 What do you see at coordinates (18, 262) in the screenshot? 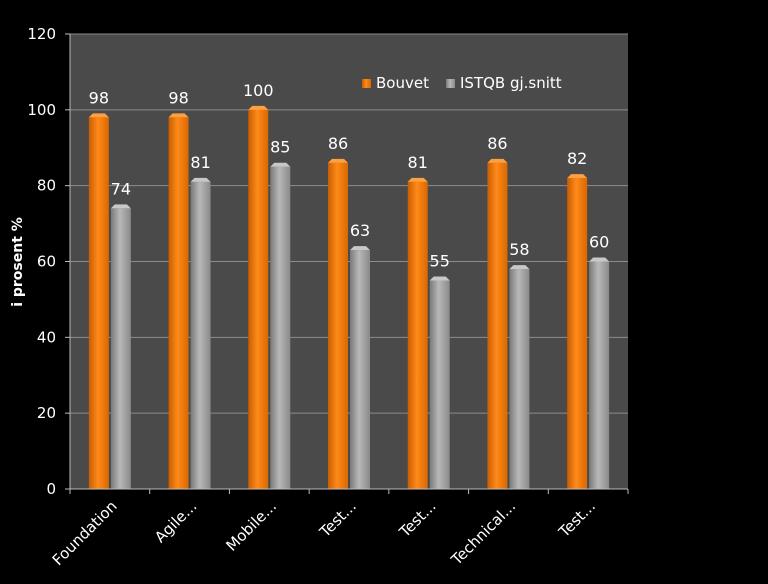
I see `y-axis-label: i prosent %` at bounding box center [18, 262].